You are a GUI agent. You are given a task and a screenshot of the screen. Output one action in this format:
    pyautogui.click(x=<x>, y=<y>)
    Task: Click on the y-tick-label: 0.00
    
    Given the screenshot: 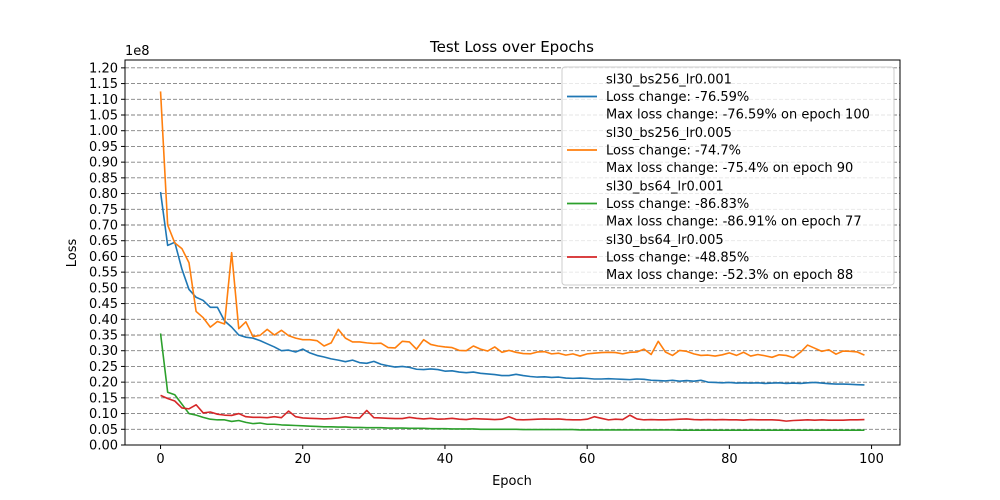 What is the action you would take?
    pyautogui.click(x=103, y=446)
    